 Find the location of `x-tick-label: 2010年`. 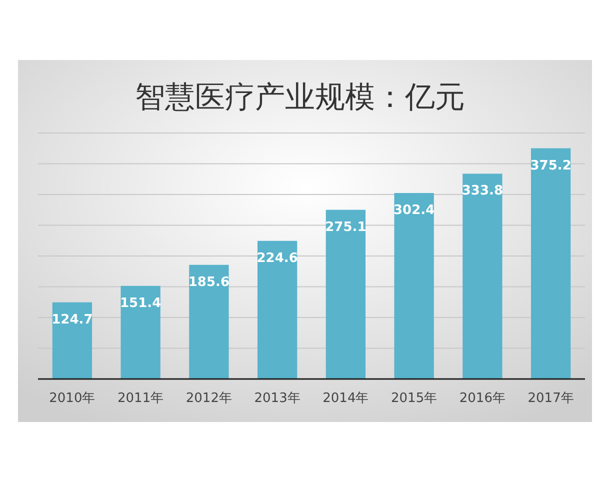

x-tick-label: 2010年 is located at coordinates (72, 398).